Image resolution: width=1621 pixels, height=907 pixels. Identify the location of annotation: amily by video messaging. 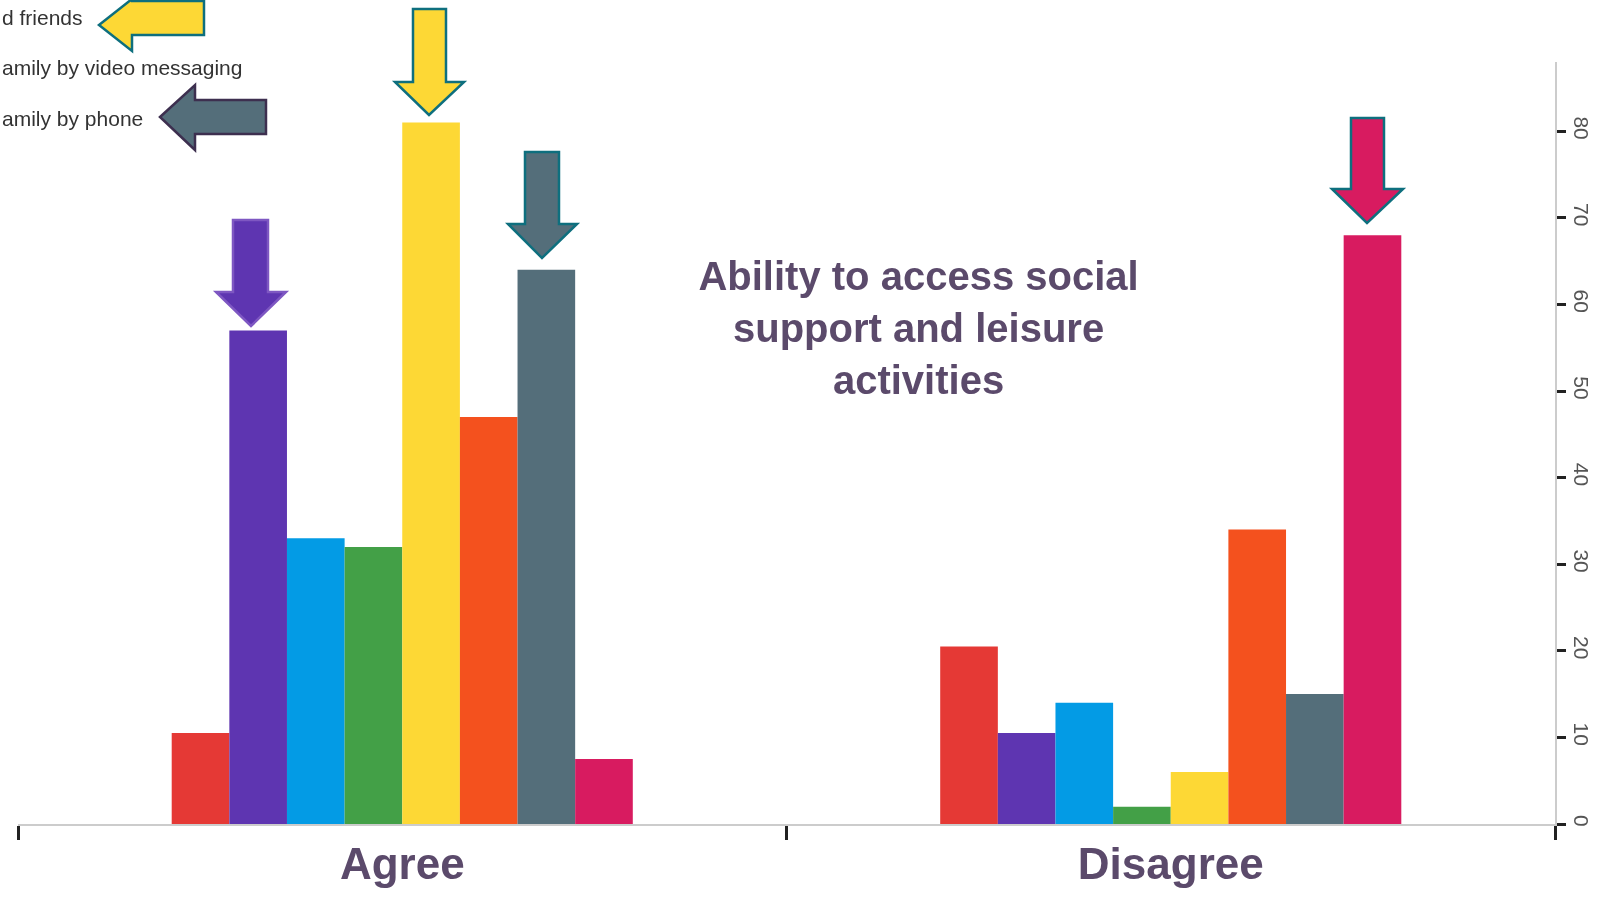
(122, 67).